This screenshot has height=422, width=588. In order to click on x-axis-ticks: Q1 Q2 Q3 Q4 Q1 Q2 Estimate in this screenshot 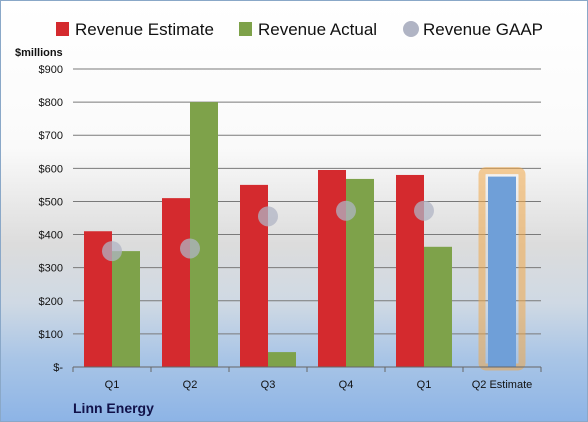, I will do `click(307, 379)`.